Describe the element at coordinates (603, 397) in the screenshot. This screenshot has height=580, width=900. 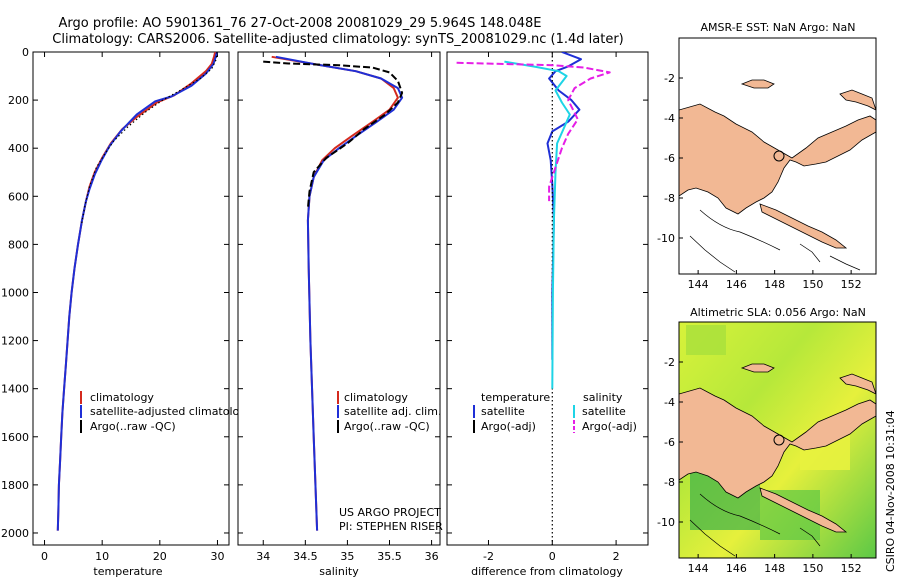
I see `legend-header-salinity: salinity` at that location.